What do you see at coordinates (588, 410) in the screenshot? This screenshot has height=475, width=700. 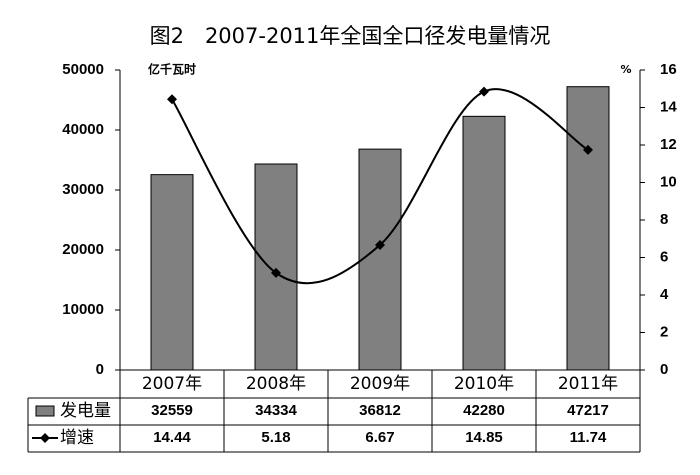 I see `table-value: 47217` at bounding box center [588, 410].